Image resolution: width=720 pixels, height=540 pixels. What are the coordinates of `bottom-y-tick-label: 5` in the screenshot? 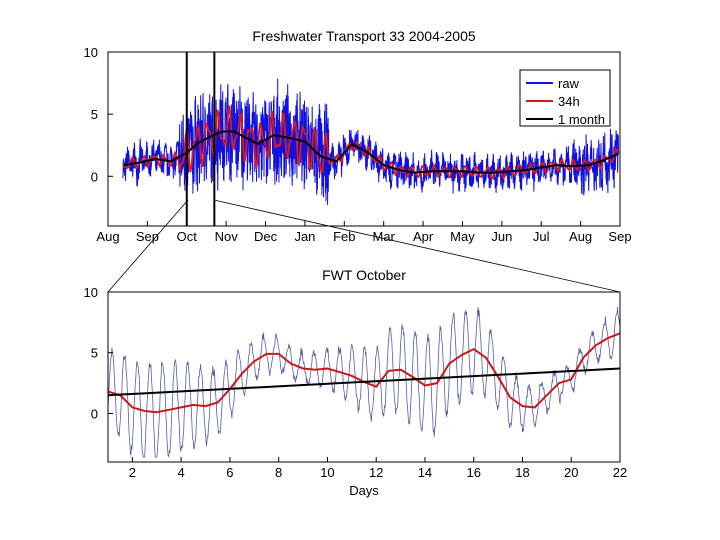 It's located at (94, 353).